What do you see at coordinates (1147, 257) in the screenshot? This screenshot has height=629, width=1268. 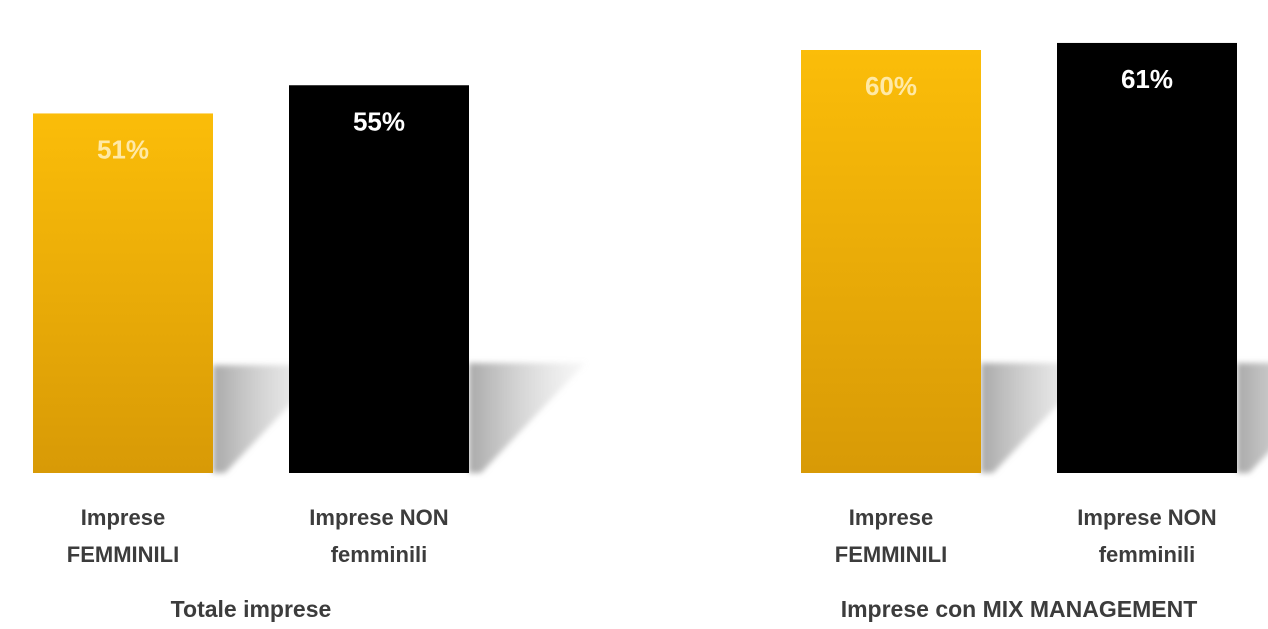 I see `bar-mix-non-femminili` at bounding box center [1147, 257].